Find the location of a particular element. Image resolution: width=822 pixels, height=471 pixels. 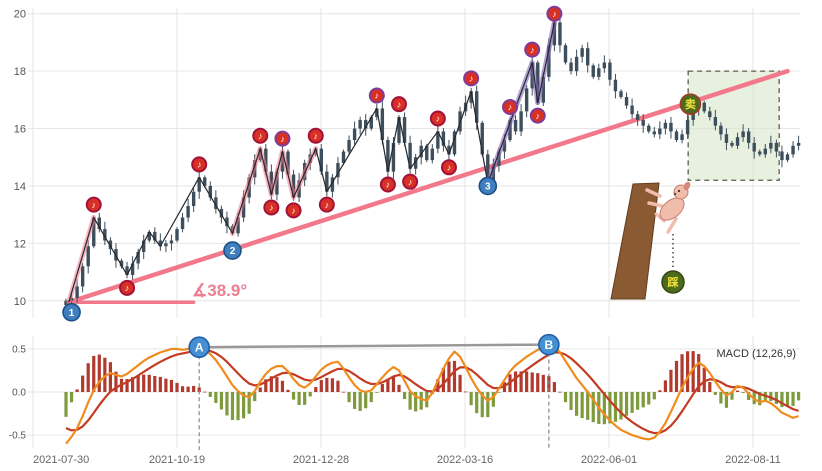

wave-point-3: 3 is located at coordinates (488, 186).